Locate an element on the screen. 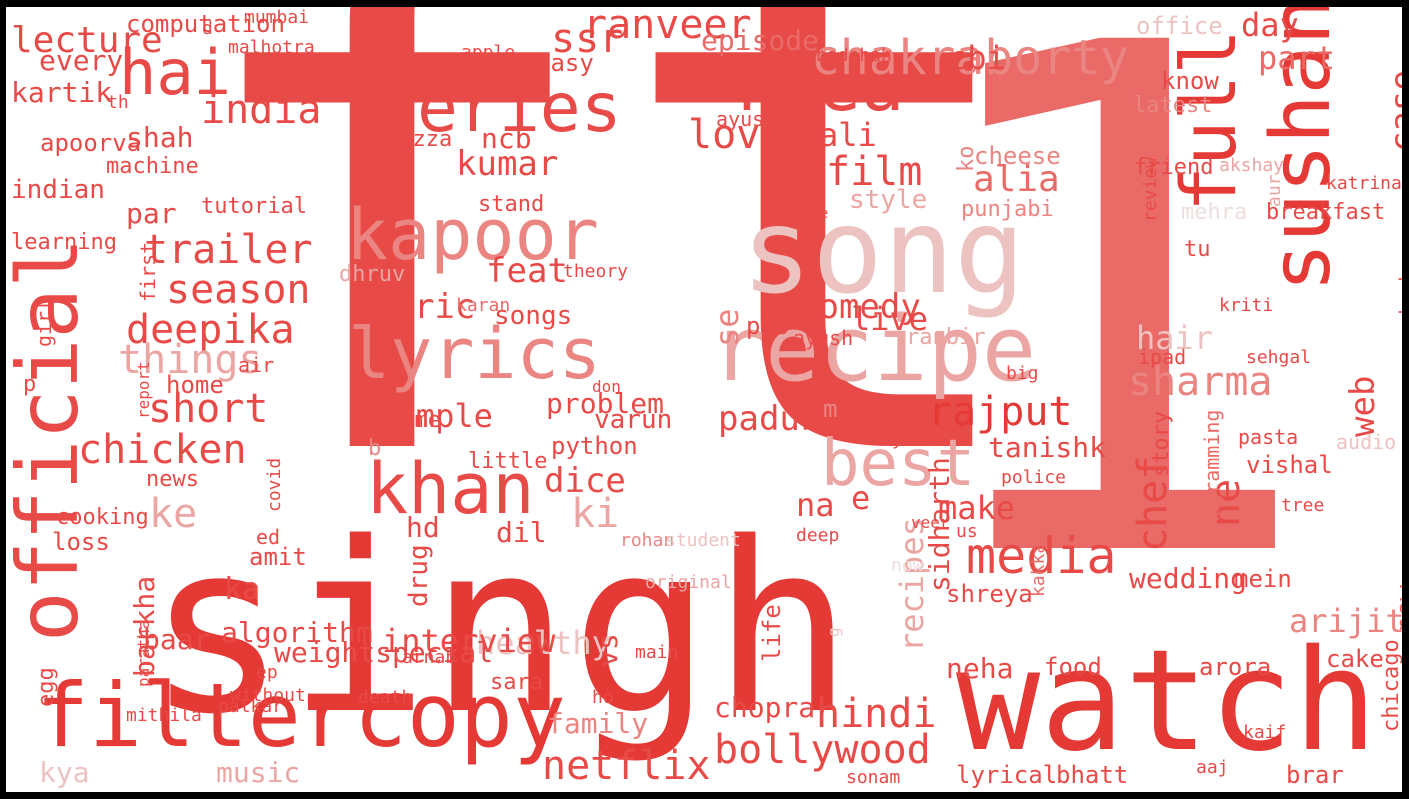 Image resolution: width=1409 pixels, height=799 pixels. cloud-word: egg is located at coordinates (46, 687).